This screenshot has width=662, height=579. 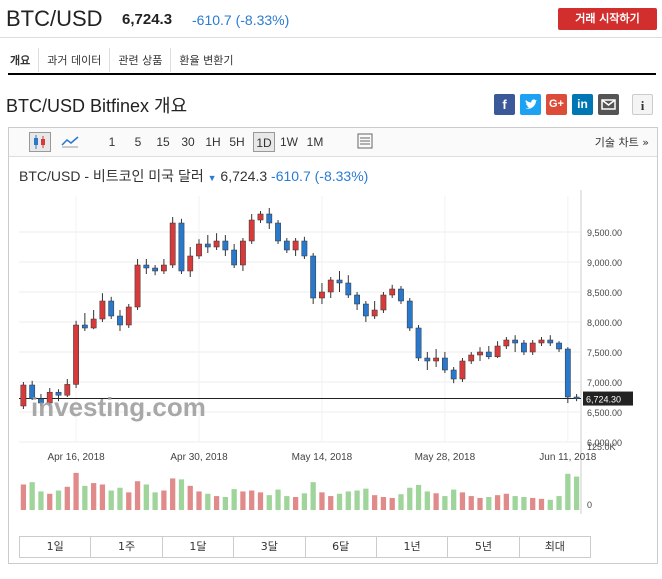 I want to click on email-icon, so click(x=608, y=104).